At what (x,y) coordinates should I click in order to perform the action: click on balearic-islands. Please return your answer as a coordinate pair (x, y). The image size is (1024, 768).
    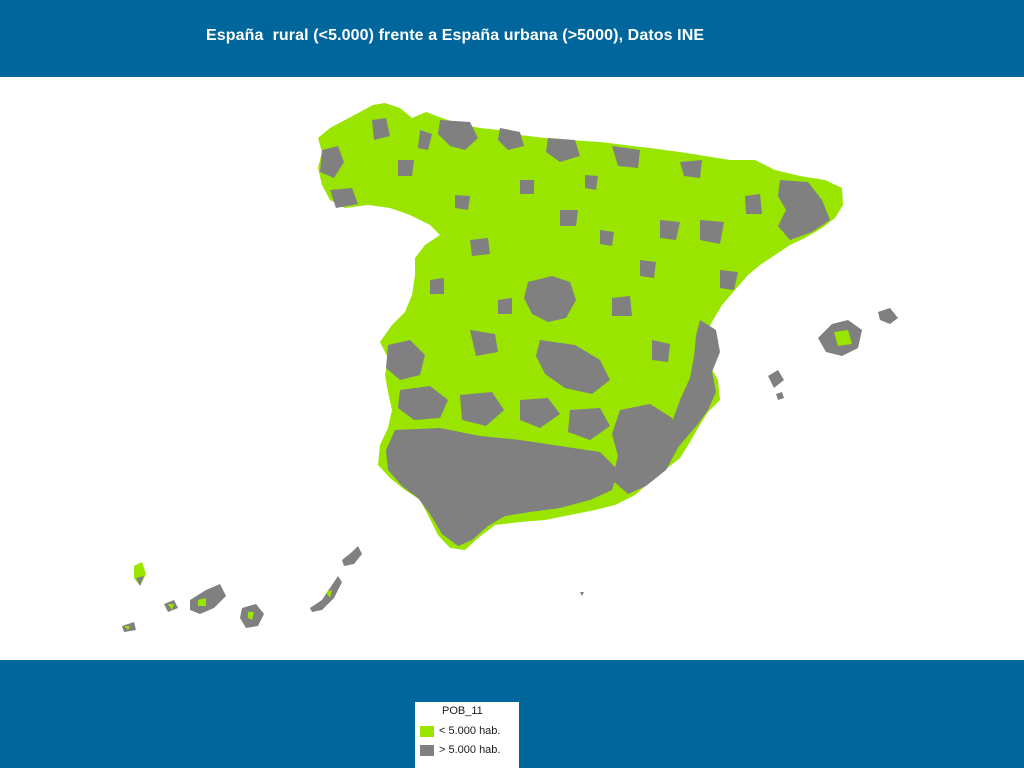
    Looking at the image, I should click on (833, 354).